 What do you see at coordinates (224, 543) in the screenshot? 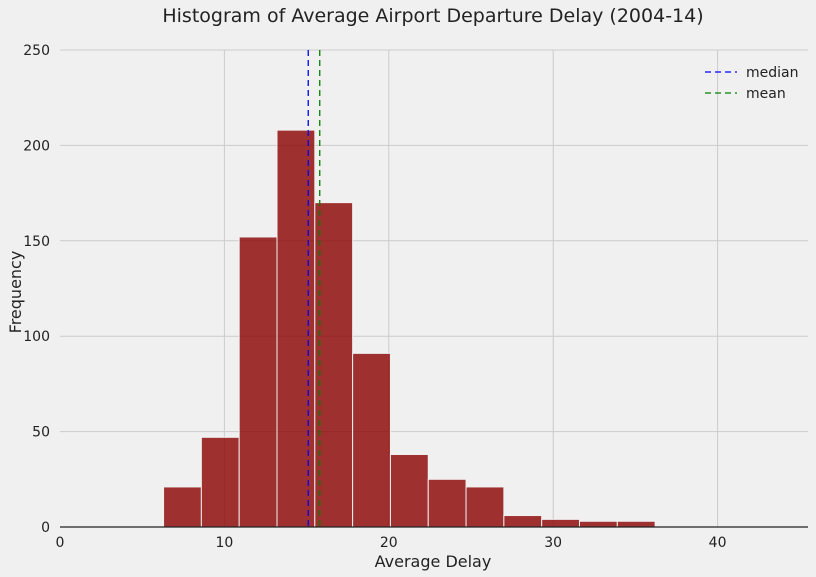
I see `x-tick-label: 10` at bounding box center [224, 543].